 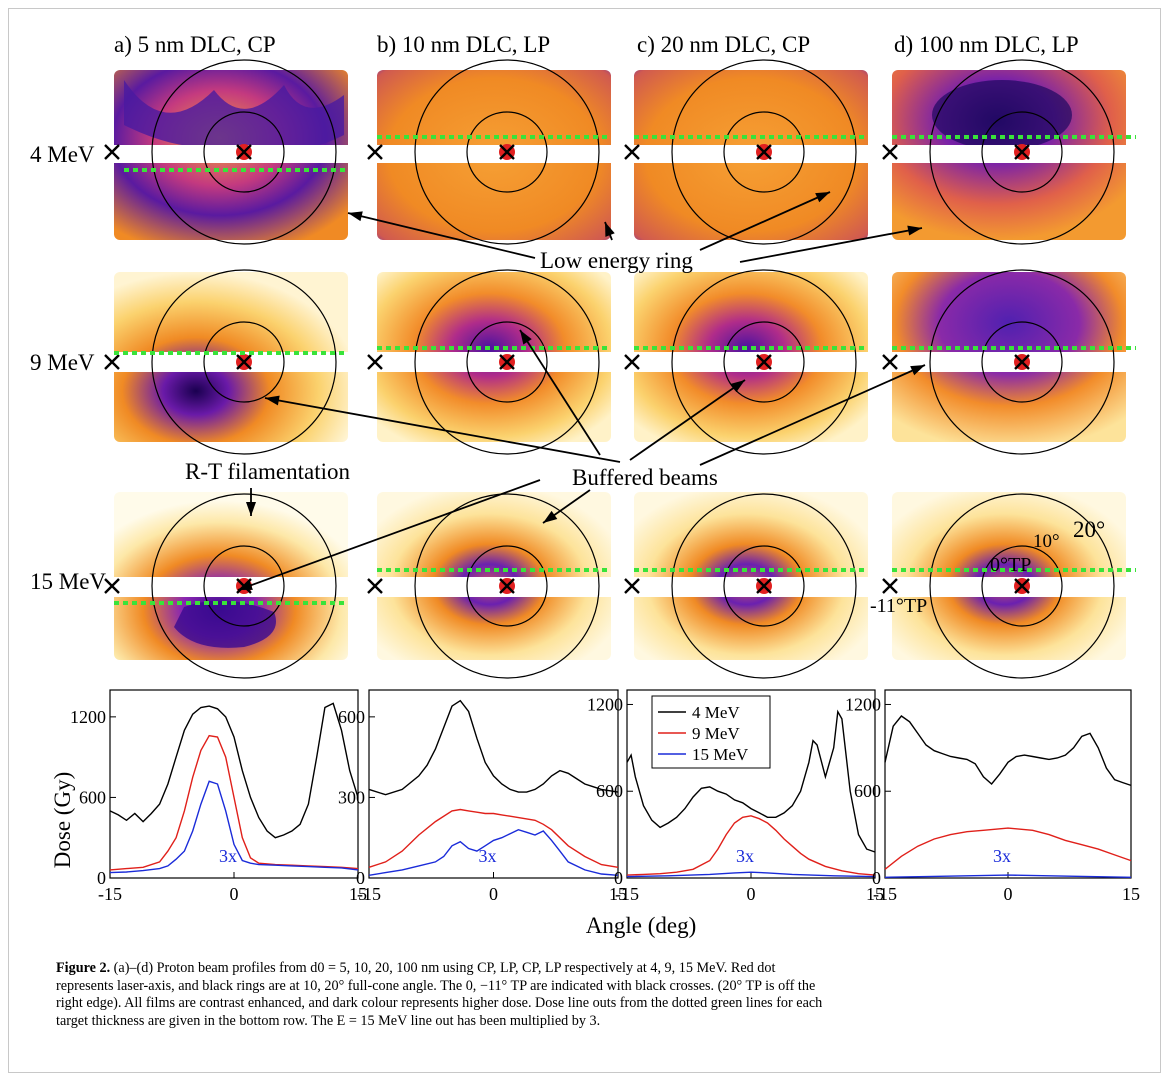 What do you see at coordinates (493, 852) in the screenshot?
I see `series-2-line` at bounding box center [493, 852].